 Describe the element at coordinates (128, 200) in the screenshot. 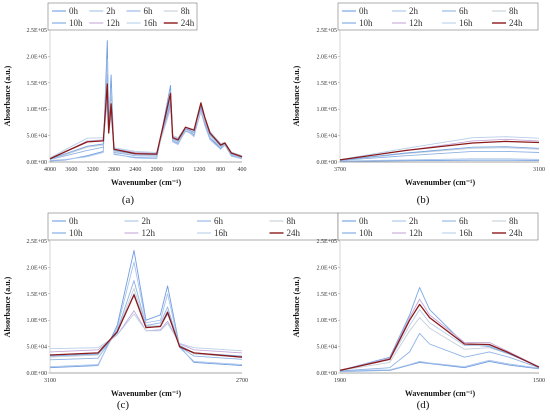

I see `panel-label: (a)` at that location.